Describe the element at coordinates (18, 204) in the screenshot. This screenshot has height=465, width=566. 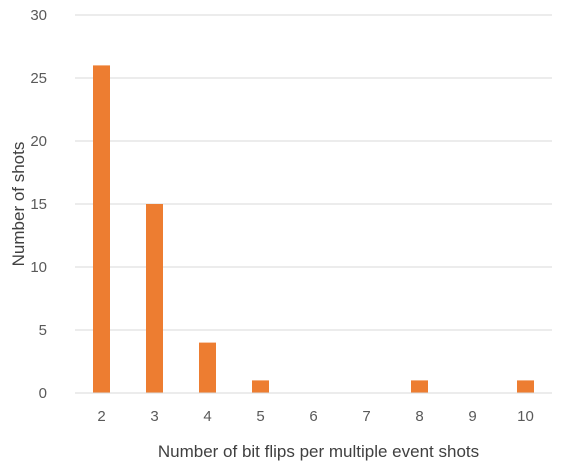
I see `y-axis-title: Number of shots` at that location.